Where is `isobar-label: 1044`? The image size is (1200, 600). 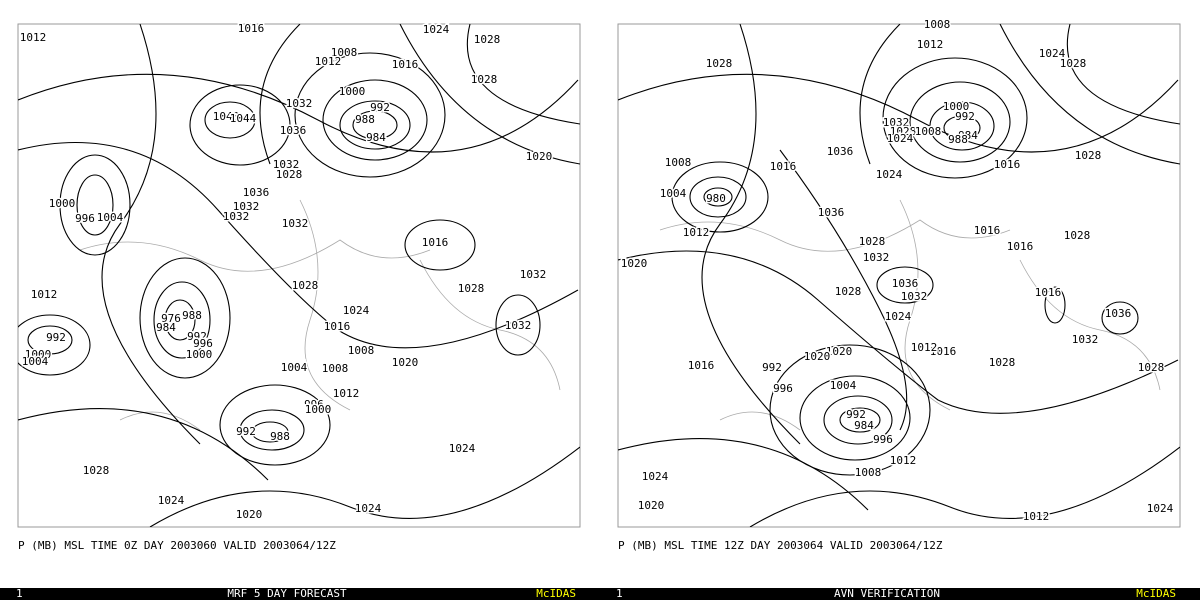
isobar-label: 1044 is located at coordinates (243, 118).